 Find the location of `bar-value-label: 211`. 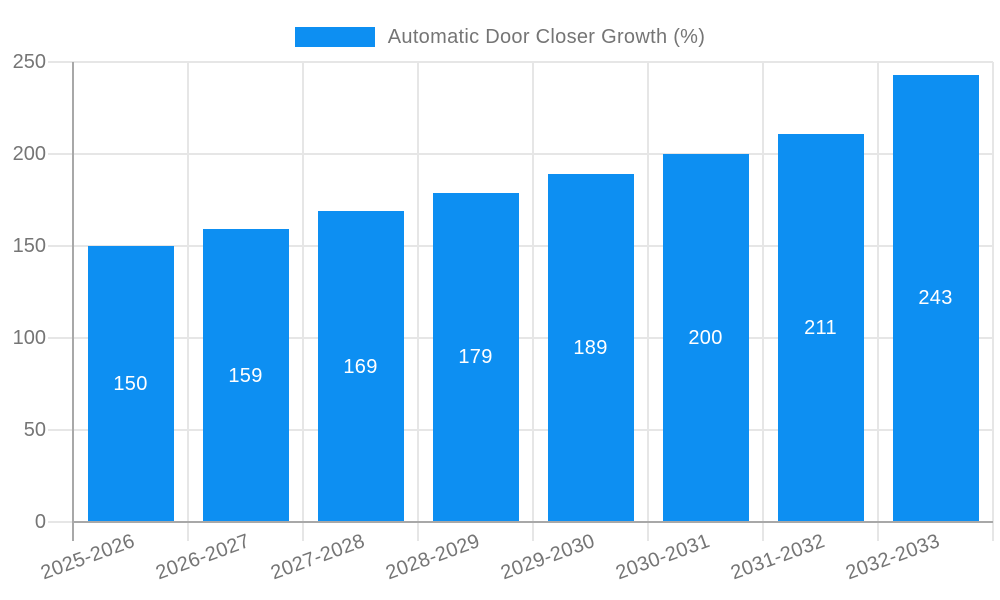

bar-value-label: 211 is located at coordinates (820, 327).